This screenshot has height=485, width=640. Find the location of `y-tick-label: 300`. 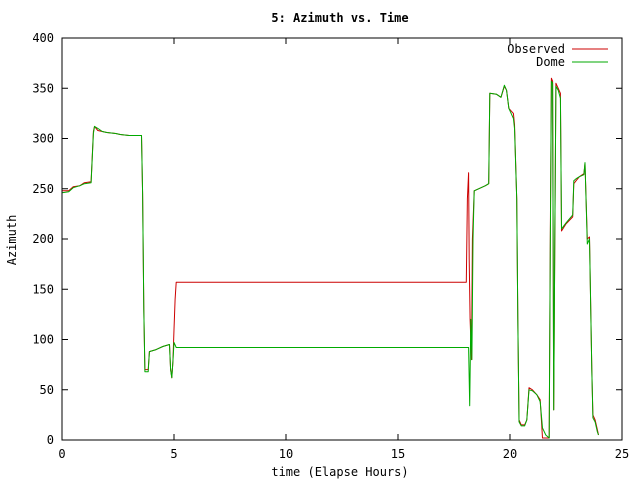

y-tick-label: 300 is located at coordinates (43, 139).